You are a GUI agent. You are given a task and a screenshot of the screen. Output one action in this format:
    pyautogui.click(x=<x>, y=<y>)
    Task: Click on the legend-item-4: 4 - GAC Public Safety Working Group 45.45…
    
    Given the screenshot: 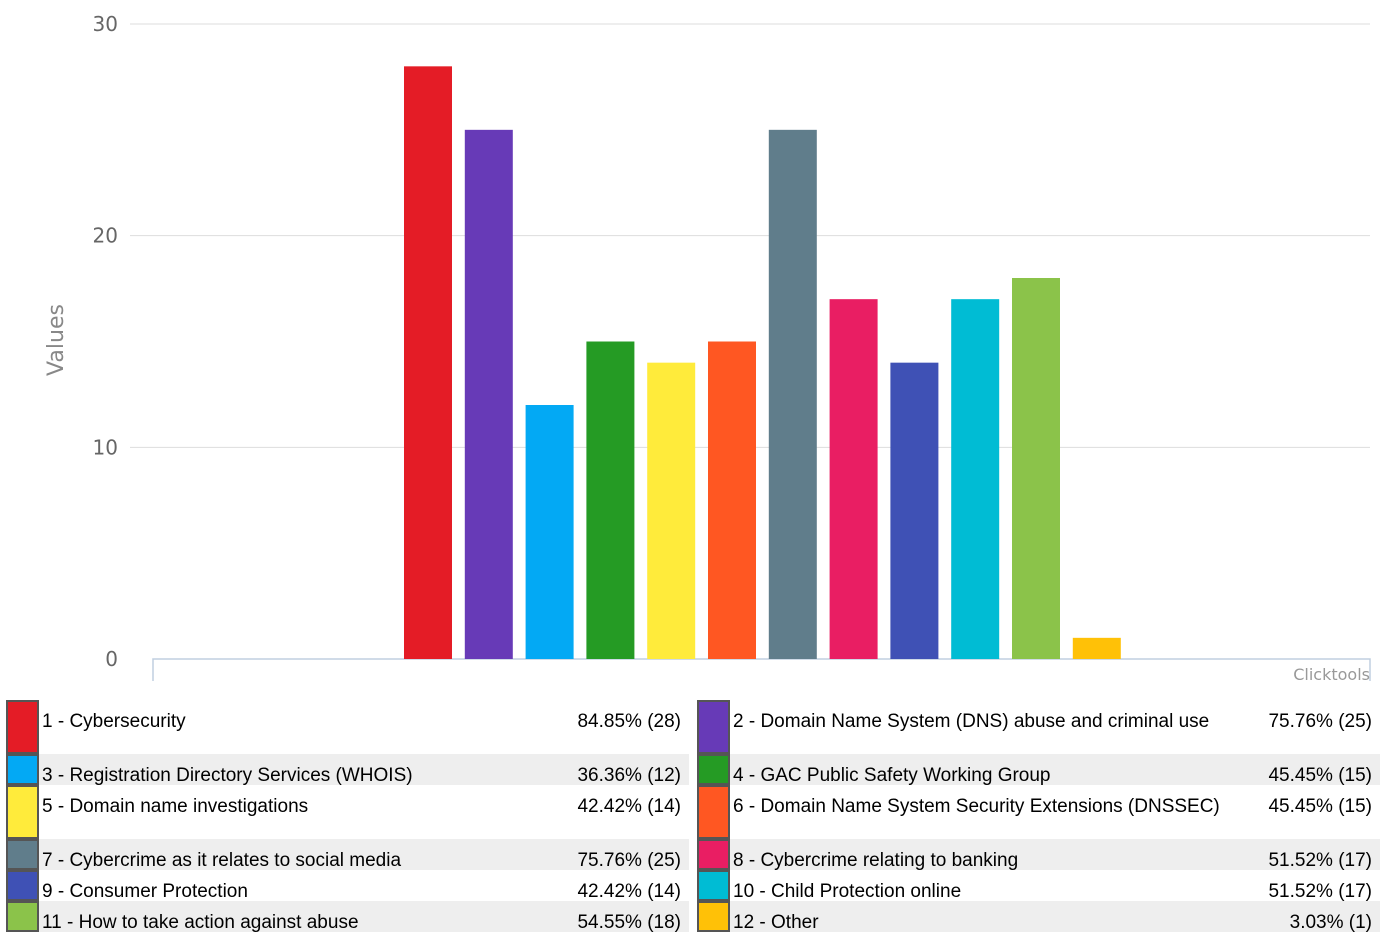 What is the action you would take?
    pyautogui.click(x=1038, y=769)
    